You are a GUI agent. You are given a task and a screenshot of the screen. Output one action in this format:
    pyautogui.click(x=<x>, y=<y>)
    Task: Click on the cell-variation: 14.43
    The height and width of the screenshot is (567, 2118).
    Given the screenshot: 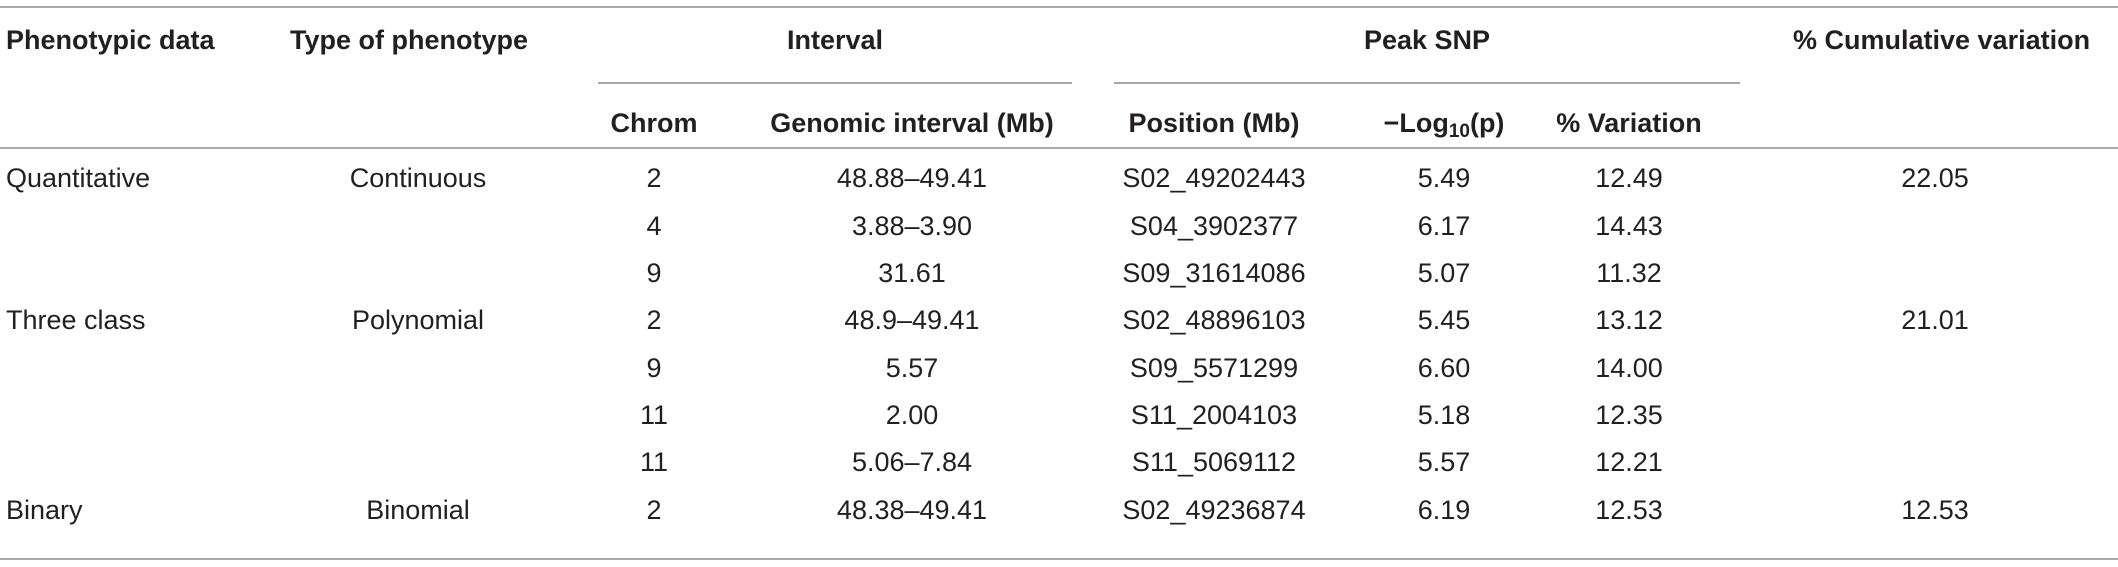 What is the action you would take?
    pyautogui.click(x=1629, y=226)
    